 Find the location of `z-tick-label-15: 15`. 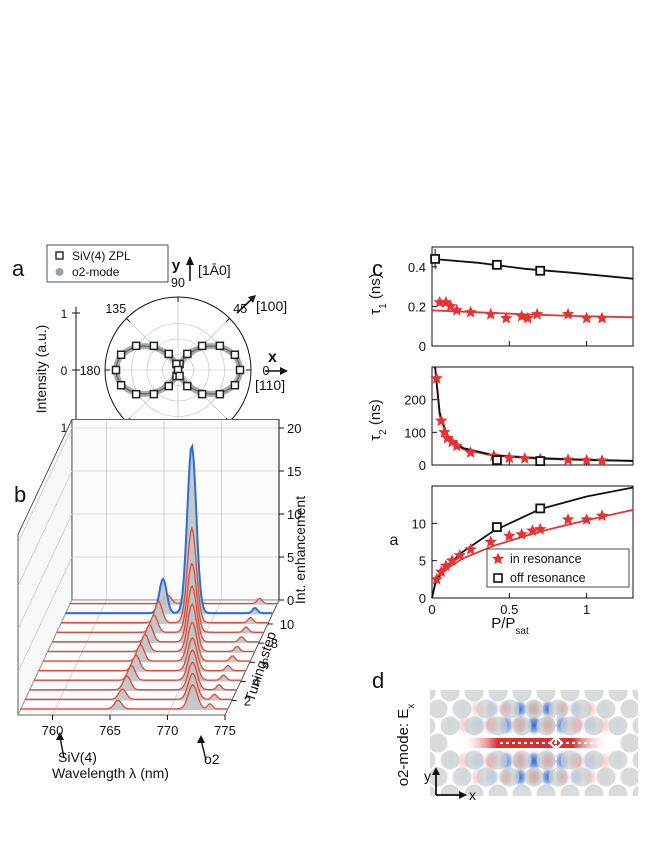

z-tick-label-15: 15 is located at coordinates (294, 471).